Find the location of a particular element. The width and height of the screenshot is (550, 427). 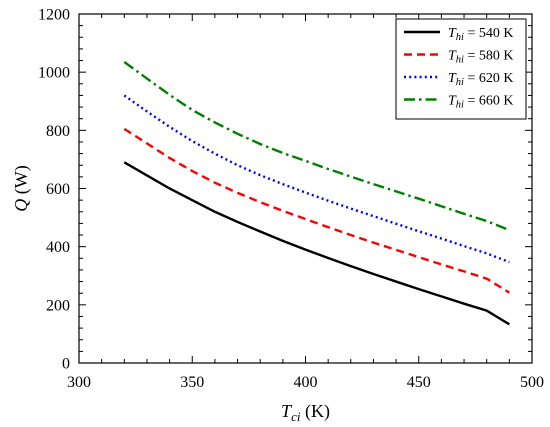

legend-label-2: Thi = 580 K is located at coordinates (480, 57).